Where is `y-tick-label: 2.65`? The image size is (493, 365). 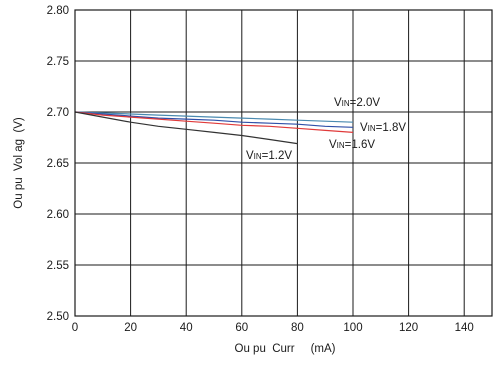
y-tick-label: 2.65 is located at coordinates (58, 164).